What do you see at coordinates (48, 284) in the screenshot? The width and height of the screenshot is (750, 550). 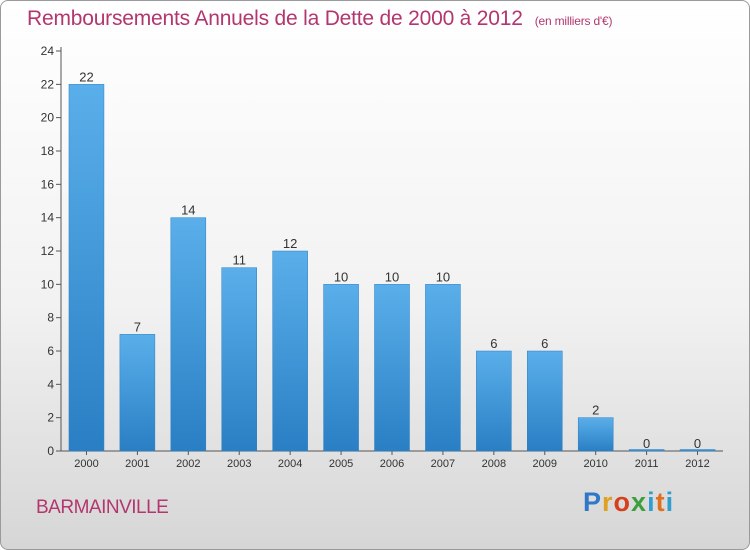 I see `y-tick-label: 10` at bounding box center [48, 284].